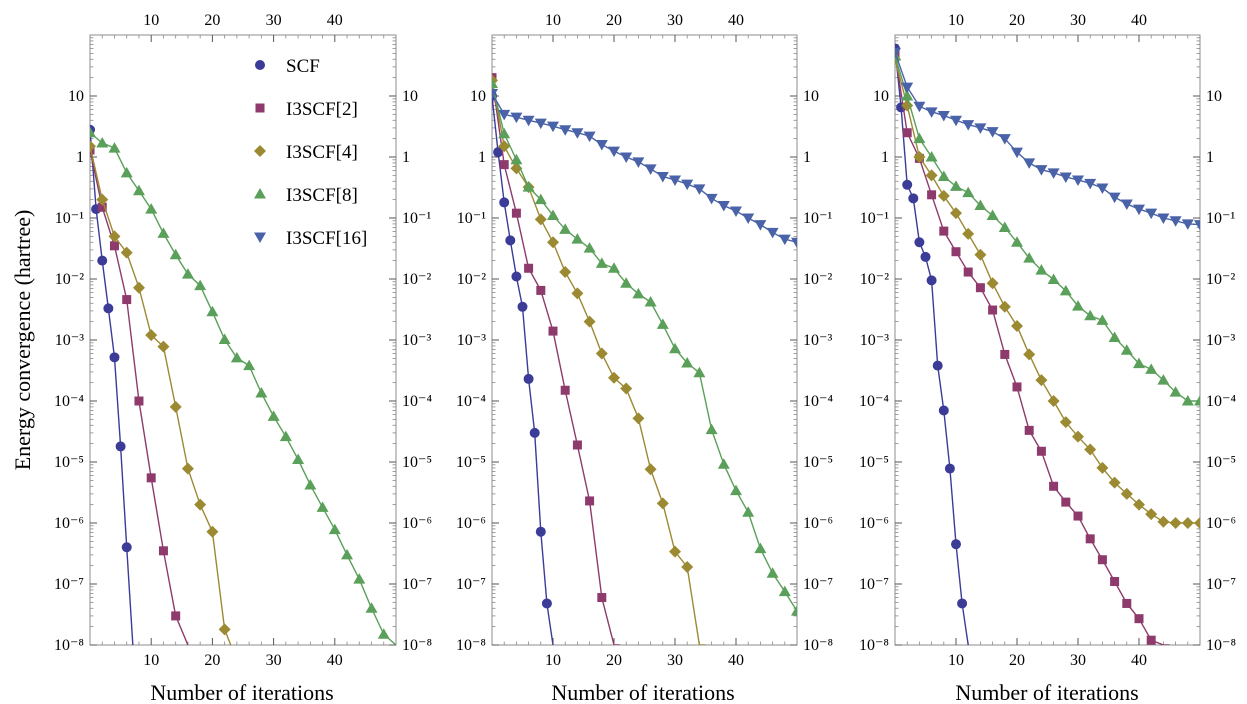 The width and height of the screenshot is (1247, 704). What do you see at coordinates (1221, 645) in the screenshot?
I see `y-tick-label-right: 10⁻⁸` at bounding box center [1221, 645].